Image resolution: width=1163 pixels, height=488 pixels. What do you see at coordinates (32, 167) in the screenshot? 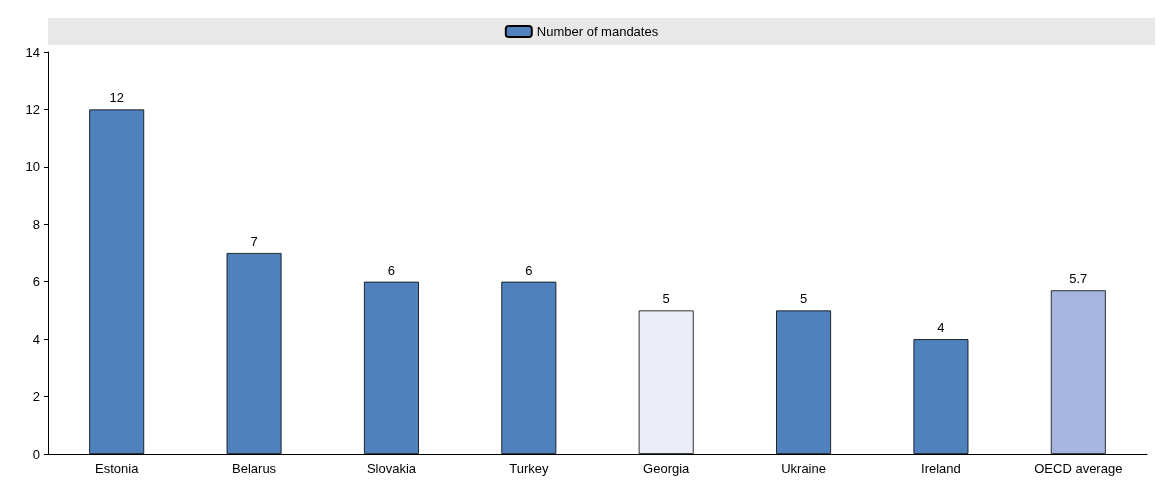
I see `y-tick-label: 10` at bounding box center [32, 167].